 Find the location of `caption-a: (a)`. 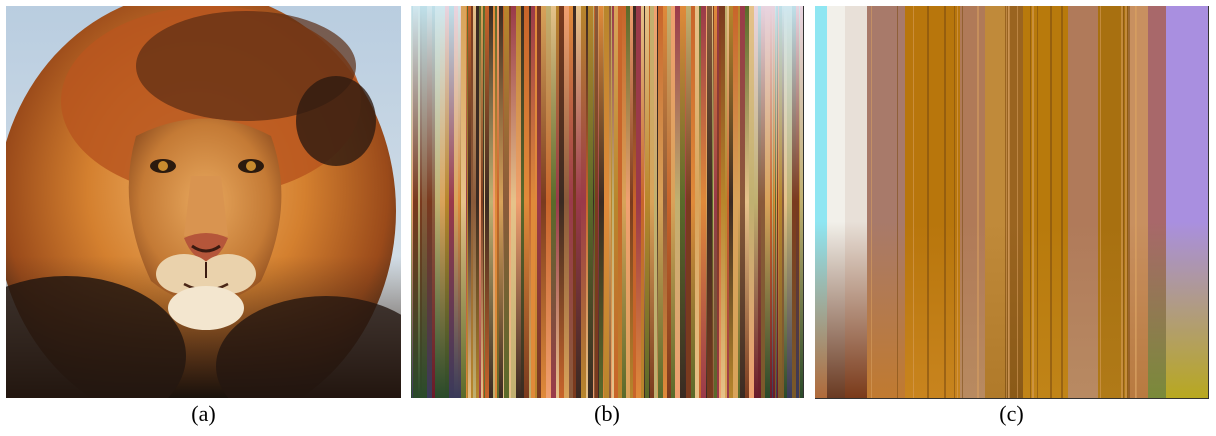

caption-a: (a) is located at coordinates (203, 413).